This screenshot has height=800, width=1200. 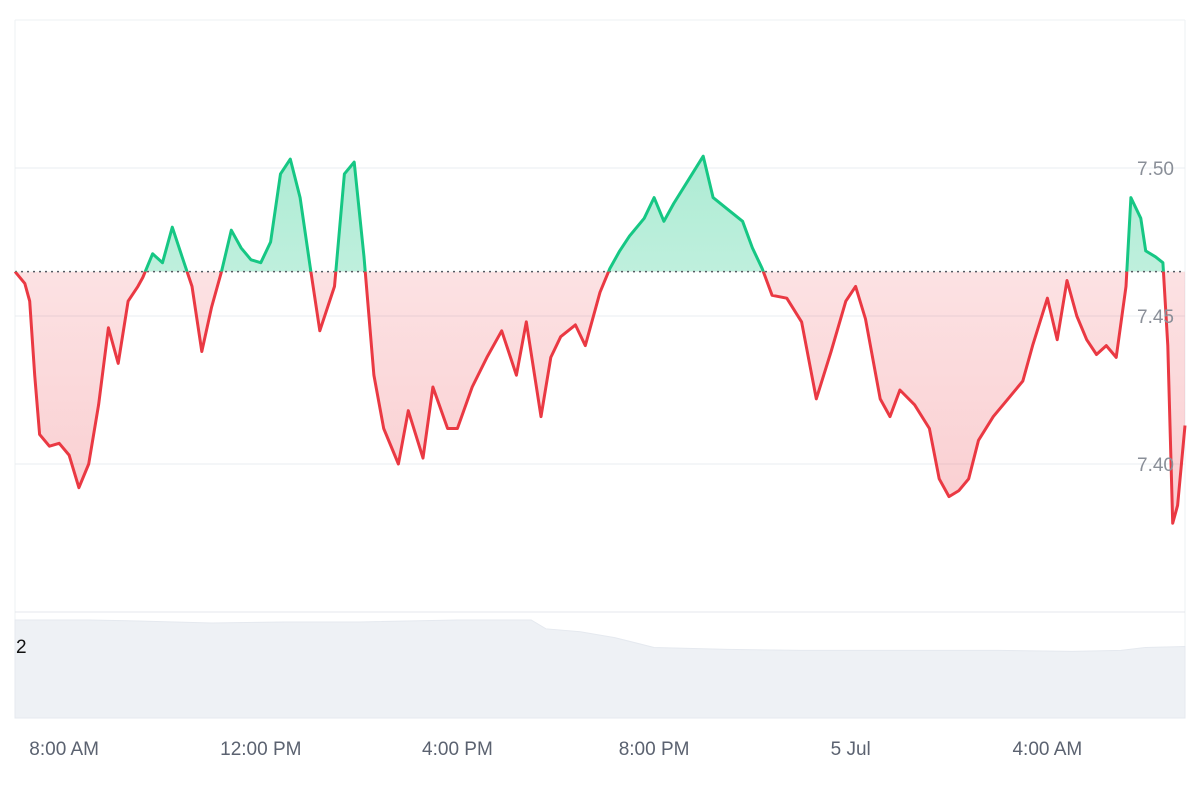 I want to click on y-tick-label: 7.50, so click(x=1155, y=169).